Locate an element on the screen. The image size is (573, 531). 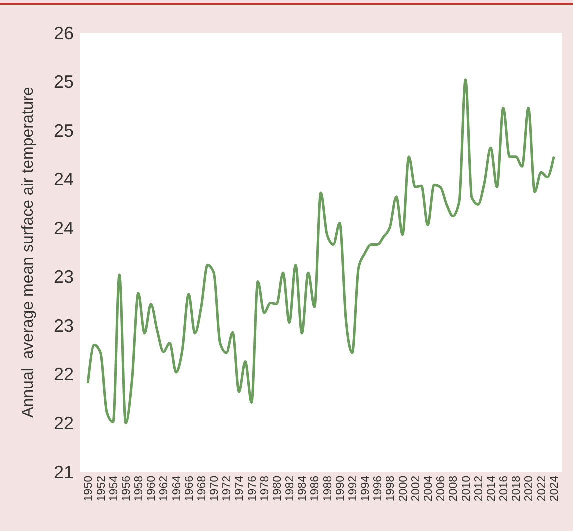
x-tick-label: 1984 is located at coordinates (303, 488).